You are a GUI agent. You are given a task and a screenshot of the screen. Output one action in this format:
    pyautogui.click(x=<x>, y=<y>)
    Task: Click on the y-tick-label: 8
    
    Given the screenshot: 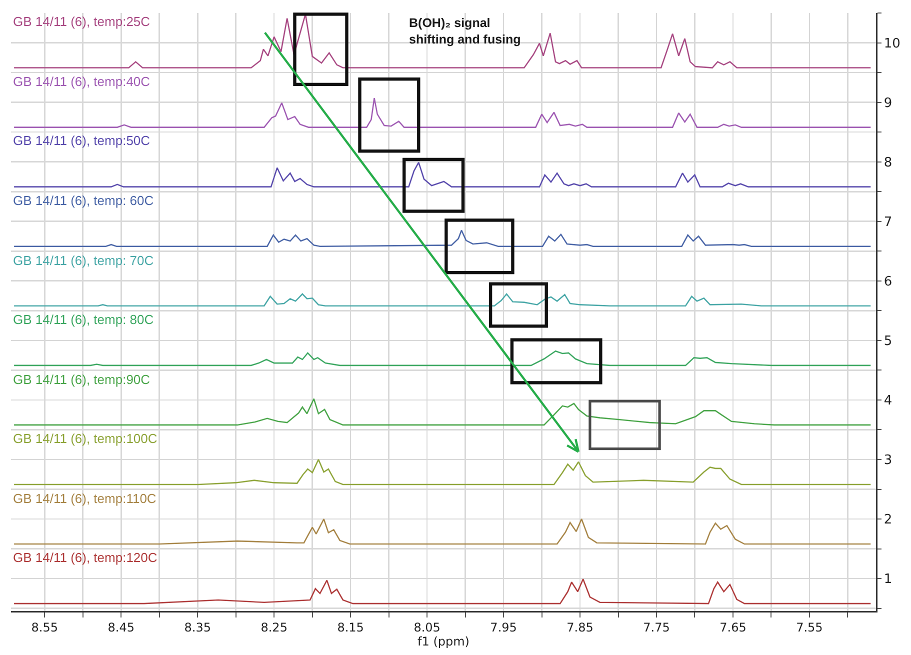 What is the action you would take?
    pyautogui.click(x=888, y=162)
    